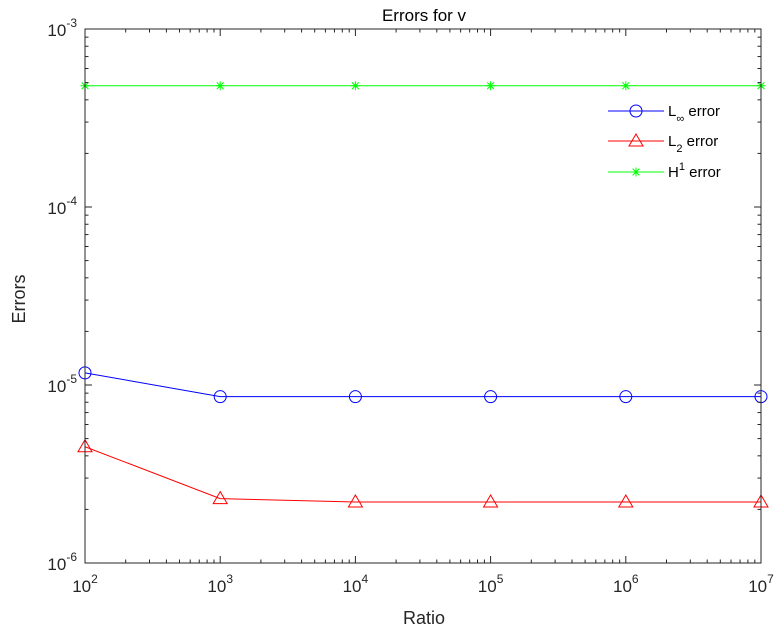  What do you see at coordinates (62, 28) in the screenshot?
I see `y-tick-label-3: 10⁻³` at bounding box center [62, 28].